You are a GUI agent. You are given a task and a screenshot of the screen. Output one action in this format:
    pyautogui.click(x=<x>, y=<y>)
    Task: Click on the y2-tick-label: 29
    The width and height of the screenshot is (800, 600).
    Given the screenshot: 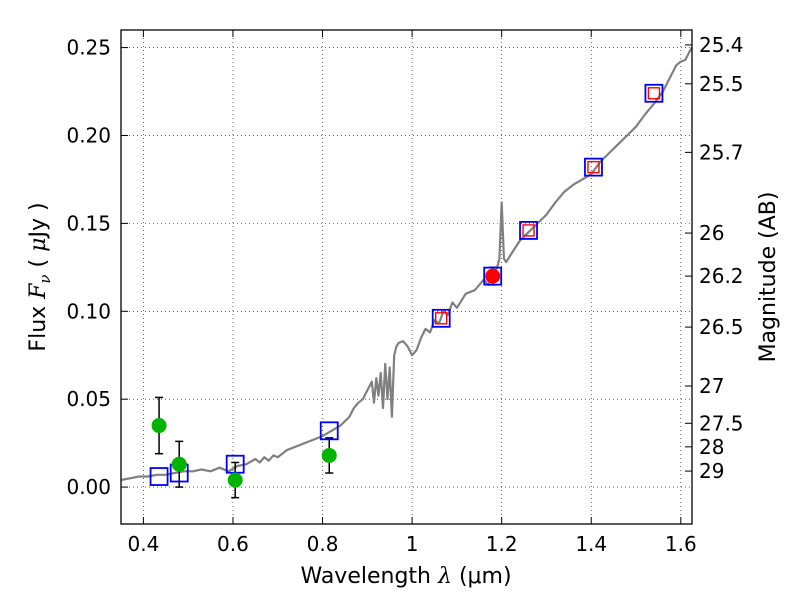 What is the action you would take?
    pyautogui.click(x=711, y=471)
    